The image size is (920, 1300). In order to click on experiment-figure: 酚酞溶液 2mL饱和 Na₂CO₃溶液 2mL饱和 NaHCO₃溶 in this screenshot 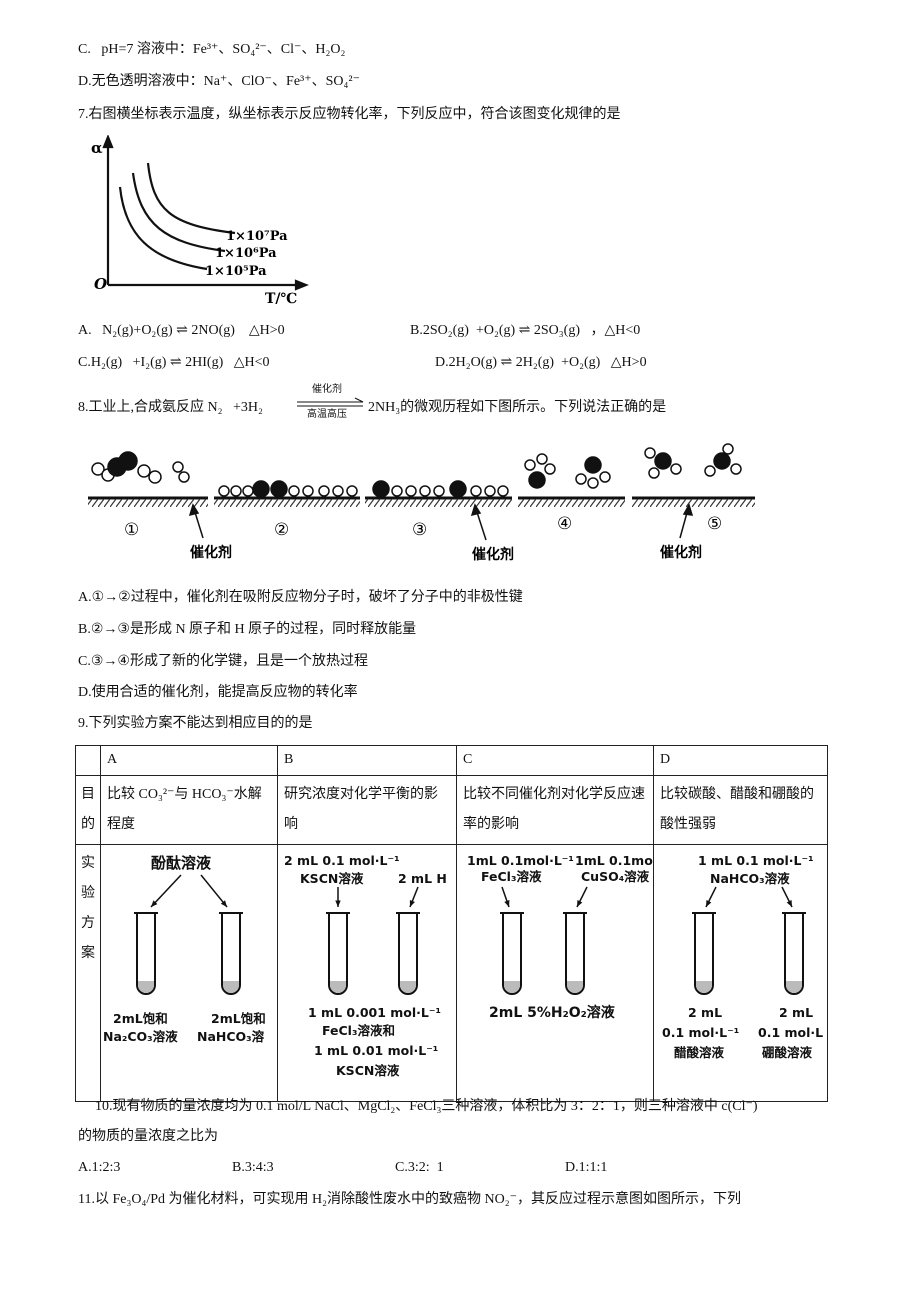, I will do `click(189, 970)`.